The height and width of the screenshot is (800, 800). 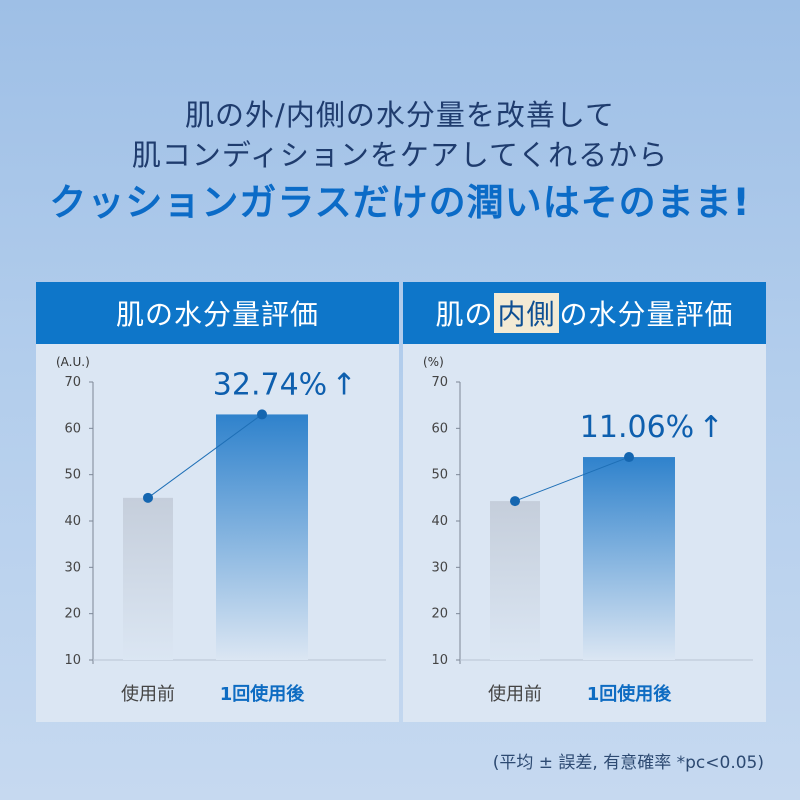 I want to click on y-axis-unit-label: (A.U.), so click(x=73, y=362).